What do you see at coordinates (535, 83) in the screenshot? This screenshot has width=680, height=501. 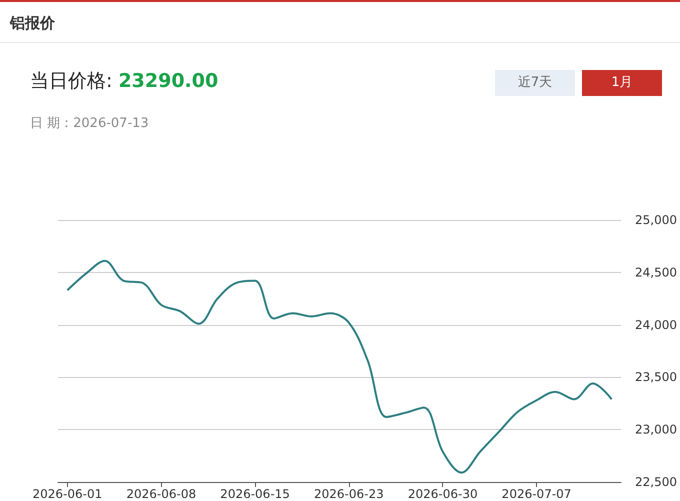 I see `text: 近7天` at bounding box center [535, 83].